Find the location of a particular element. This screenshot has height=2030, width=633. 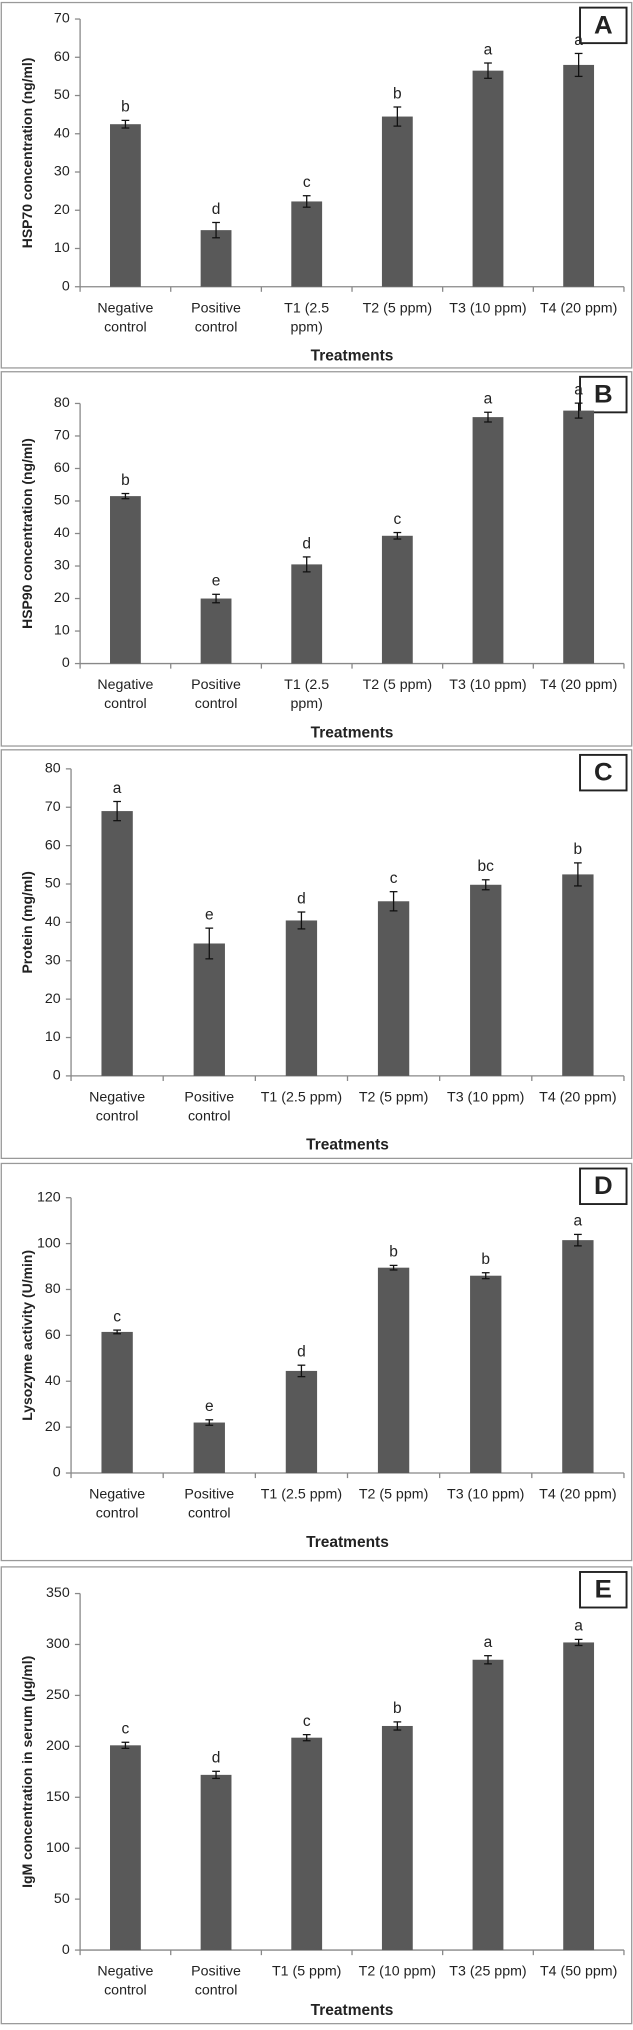

x-tick-label: T2 (10 ppm) is located at coordinates (397, 1970).